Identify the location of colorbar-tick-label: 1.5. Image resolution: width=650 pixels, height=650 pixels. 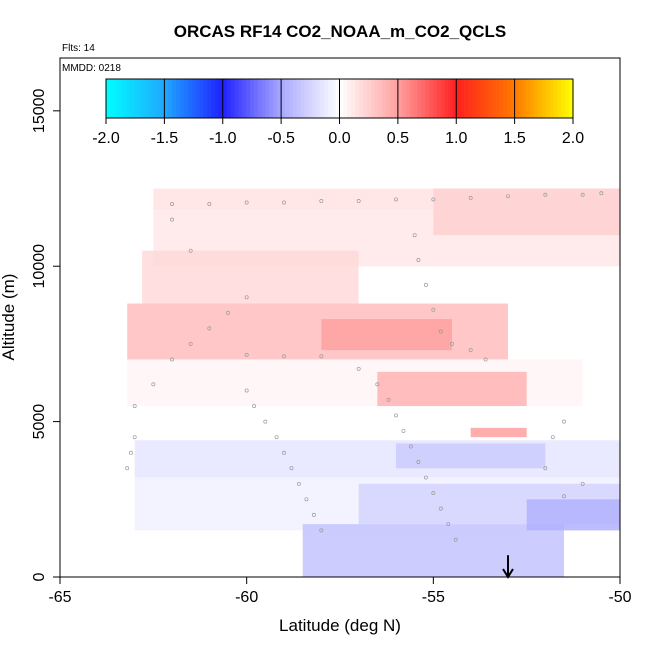
(515, 138).